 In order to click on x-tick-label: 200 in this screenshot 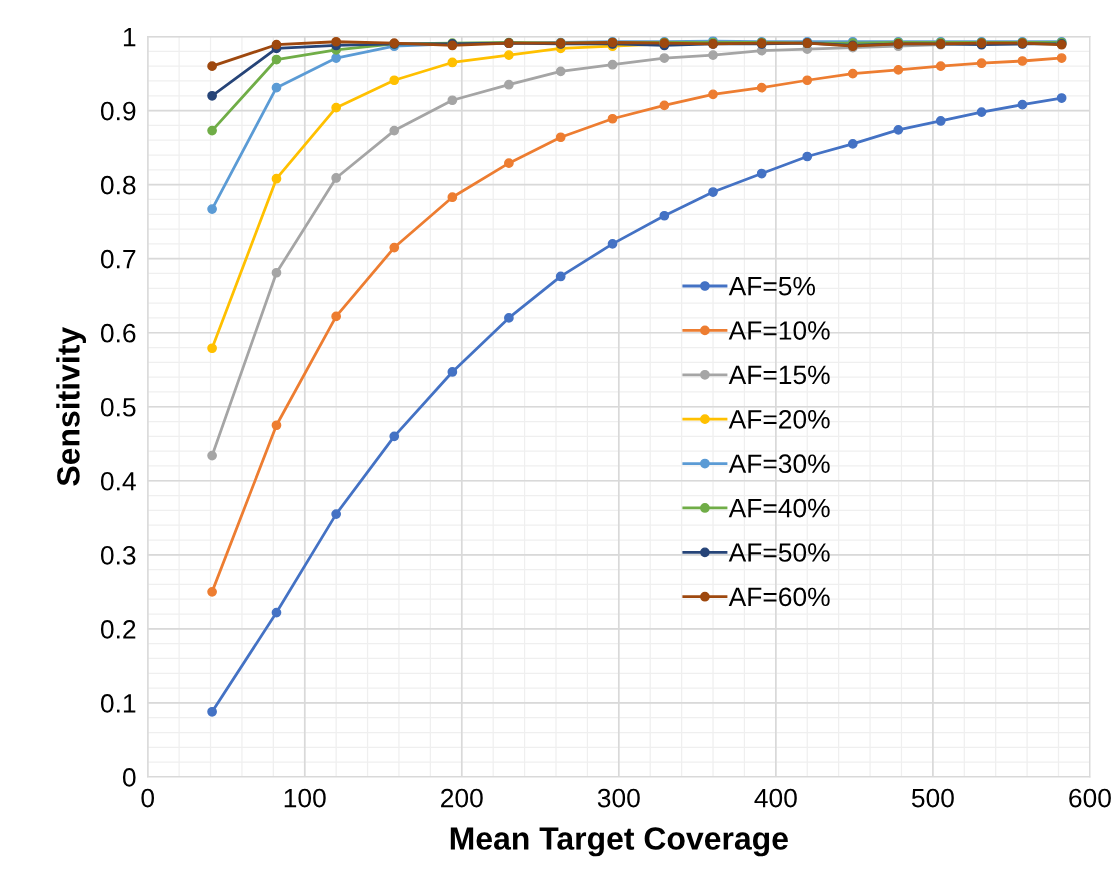, I will do `click(462, 798)`.